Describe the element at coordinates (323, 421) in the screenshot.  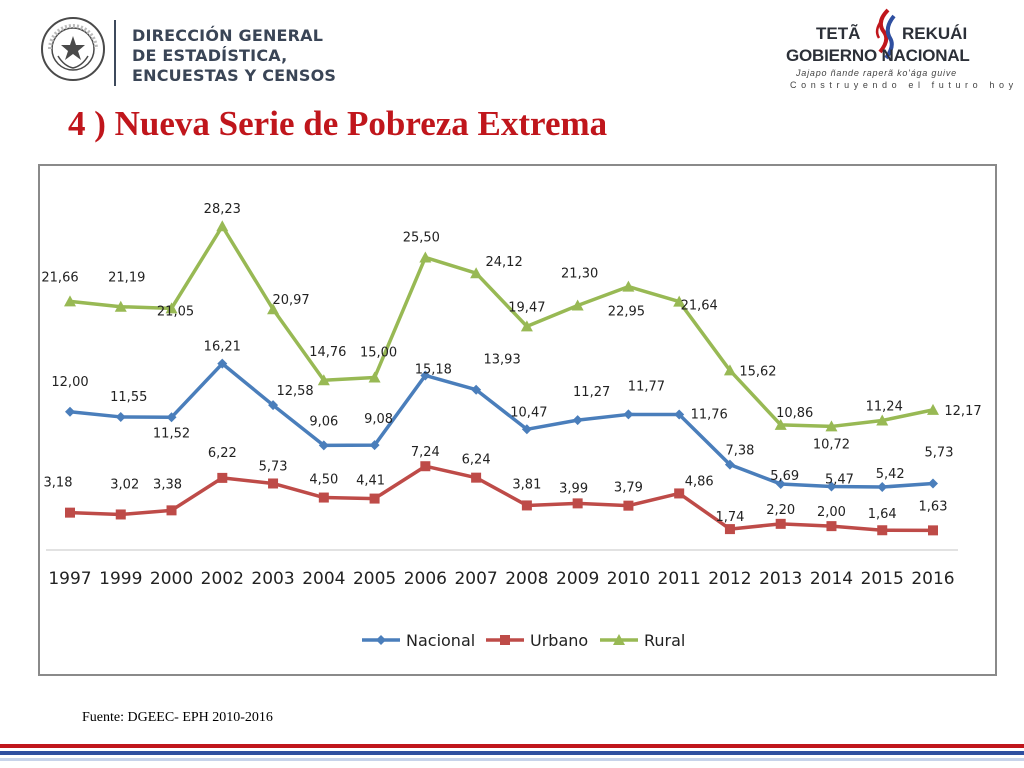
I see `data-label-nacional: 9,06` at that location.